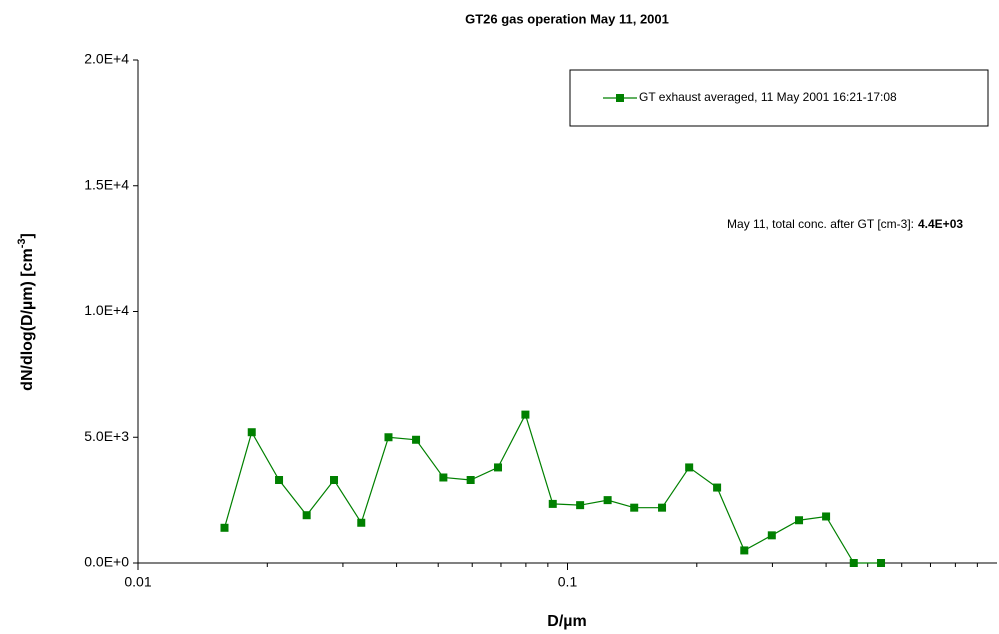  Describe the element at coordinates (106, 310) in the screenshot. I see `y-tick-label: 1.0E+4` at that location.